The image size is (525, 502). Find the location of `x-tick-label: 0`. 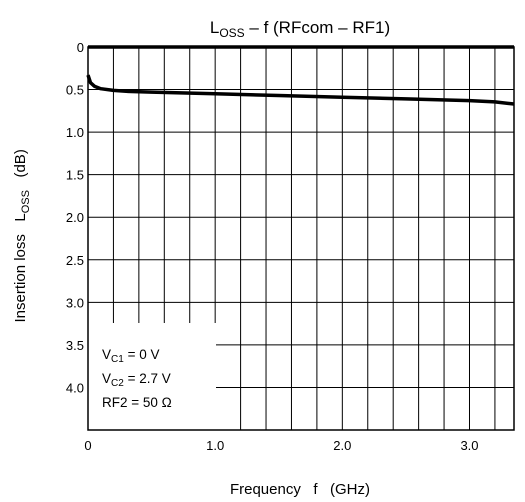

x-tick-label: 0 is located at coordinates (87, 445).